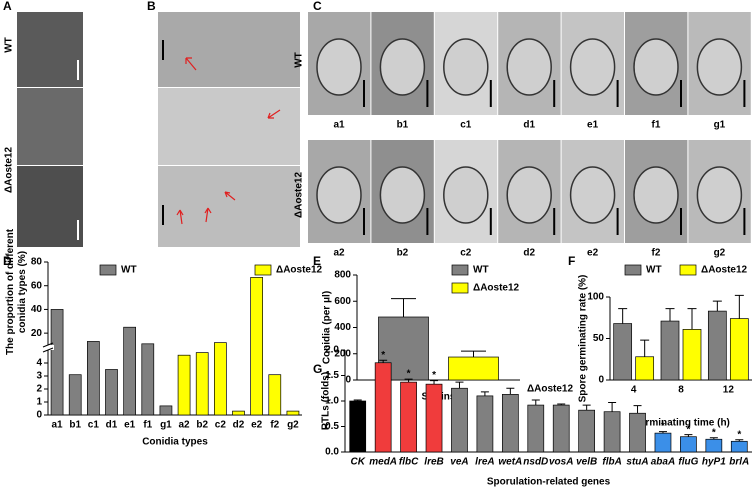 The height and width of the screenshot is (490, 754). Describe the element at coordinates (637, 462) in the screenshot. I see `x-tick-label: stuA` at that location.